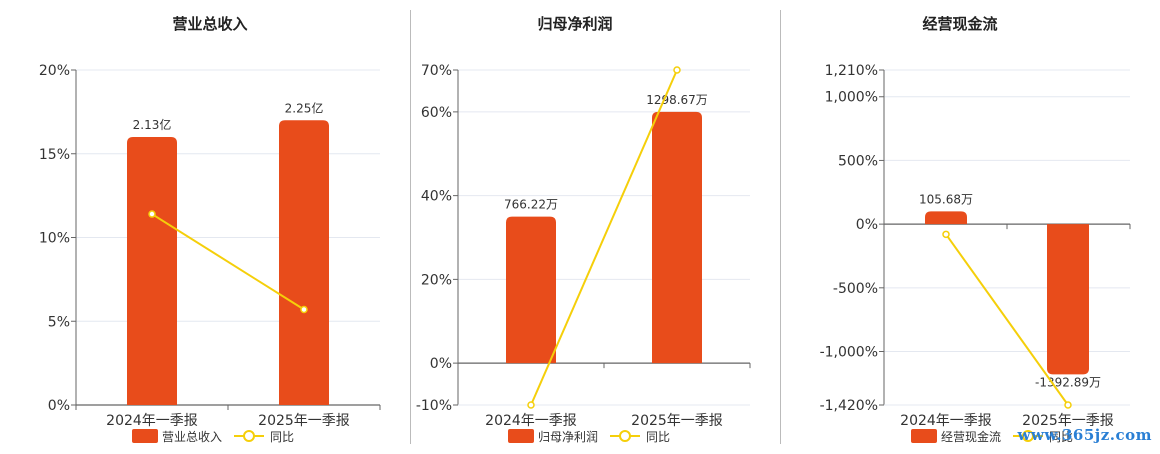  What do you see at coordinates (304, 107) in the screenshot?
I see `bar-data-label: 2.25亿` at bounding box center [304, 107].